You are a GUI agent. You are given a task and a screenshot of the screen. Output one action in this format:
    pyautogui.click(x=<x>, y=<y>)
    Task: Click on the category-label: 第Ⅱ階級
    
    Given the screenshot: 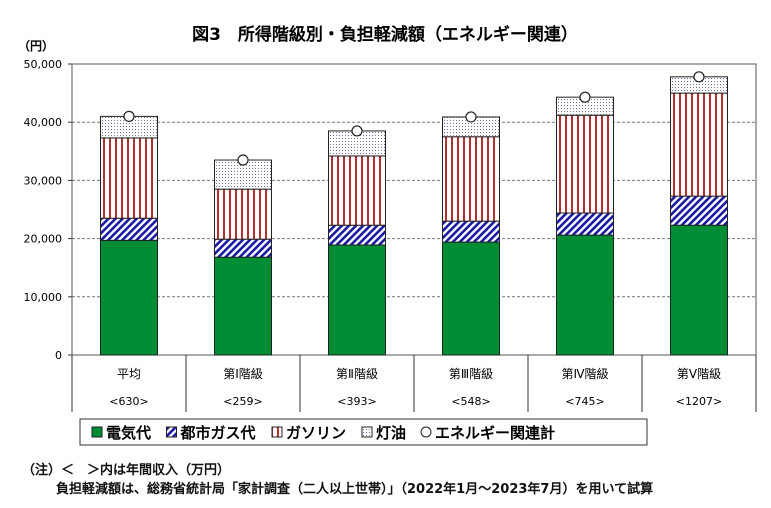 What is the action you would take?
    pyautogui.click(x=357, y=373)
    